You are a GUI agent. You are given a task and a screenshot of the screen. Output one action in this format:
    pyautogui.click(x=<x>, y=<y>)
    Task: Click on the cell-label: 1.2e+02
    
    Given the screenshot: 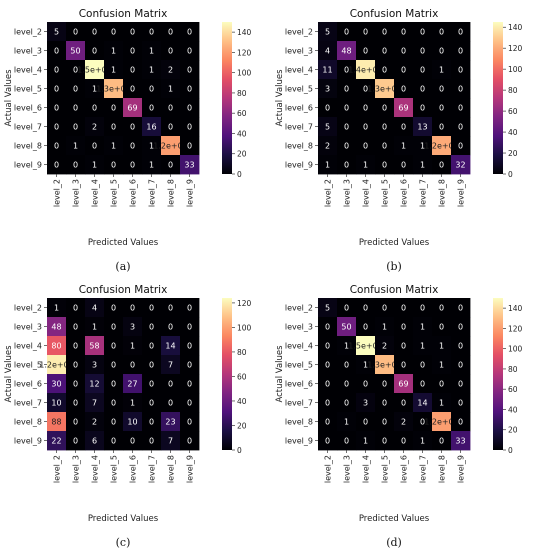 What is the action you would take?
    pyautogui.click(x=441, y=422)
    